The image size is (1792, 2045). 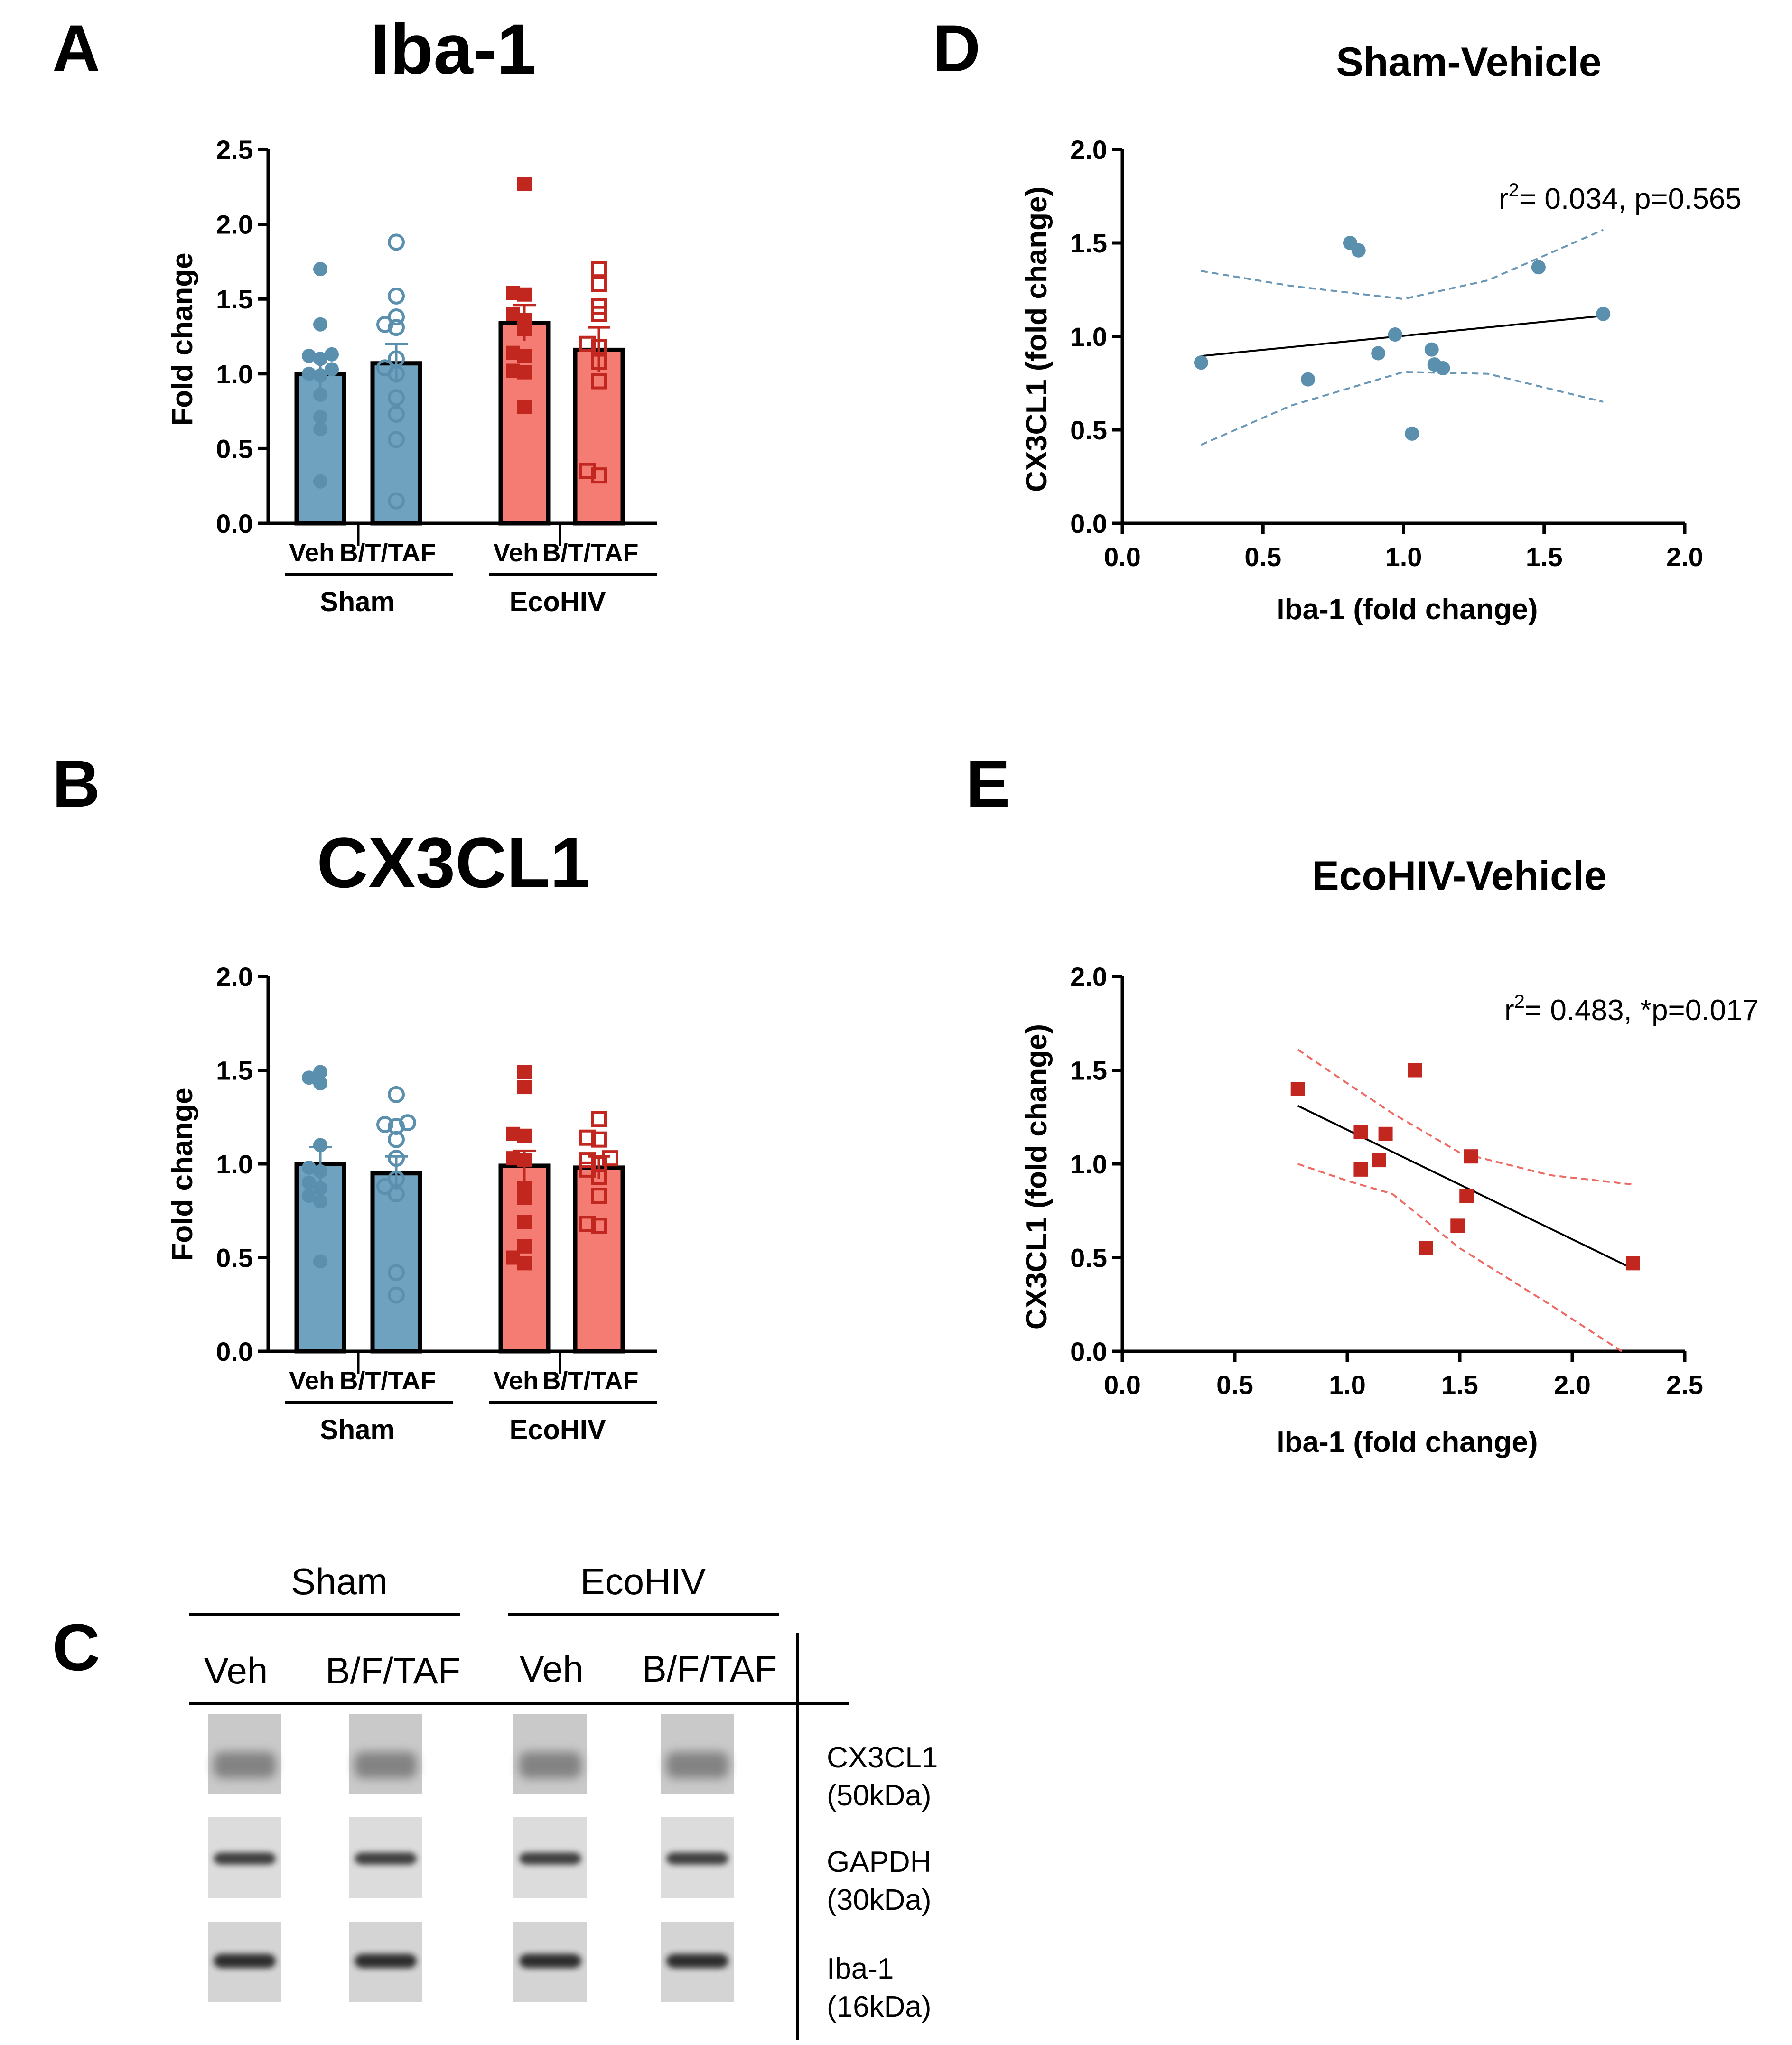 I want to click on x-tick-label: 1.0, so click(x=1403, y=557).